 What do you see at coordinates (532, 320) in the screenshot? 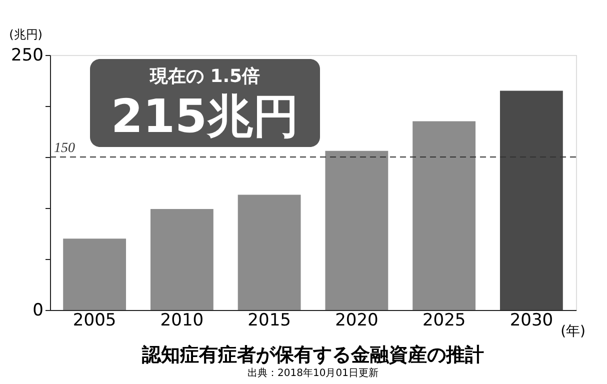
I see `x-tick-label: 2030` at bounding box center [532, 320].